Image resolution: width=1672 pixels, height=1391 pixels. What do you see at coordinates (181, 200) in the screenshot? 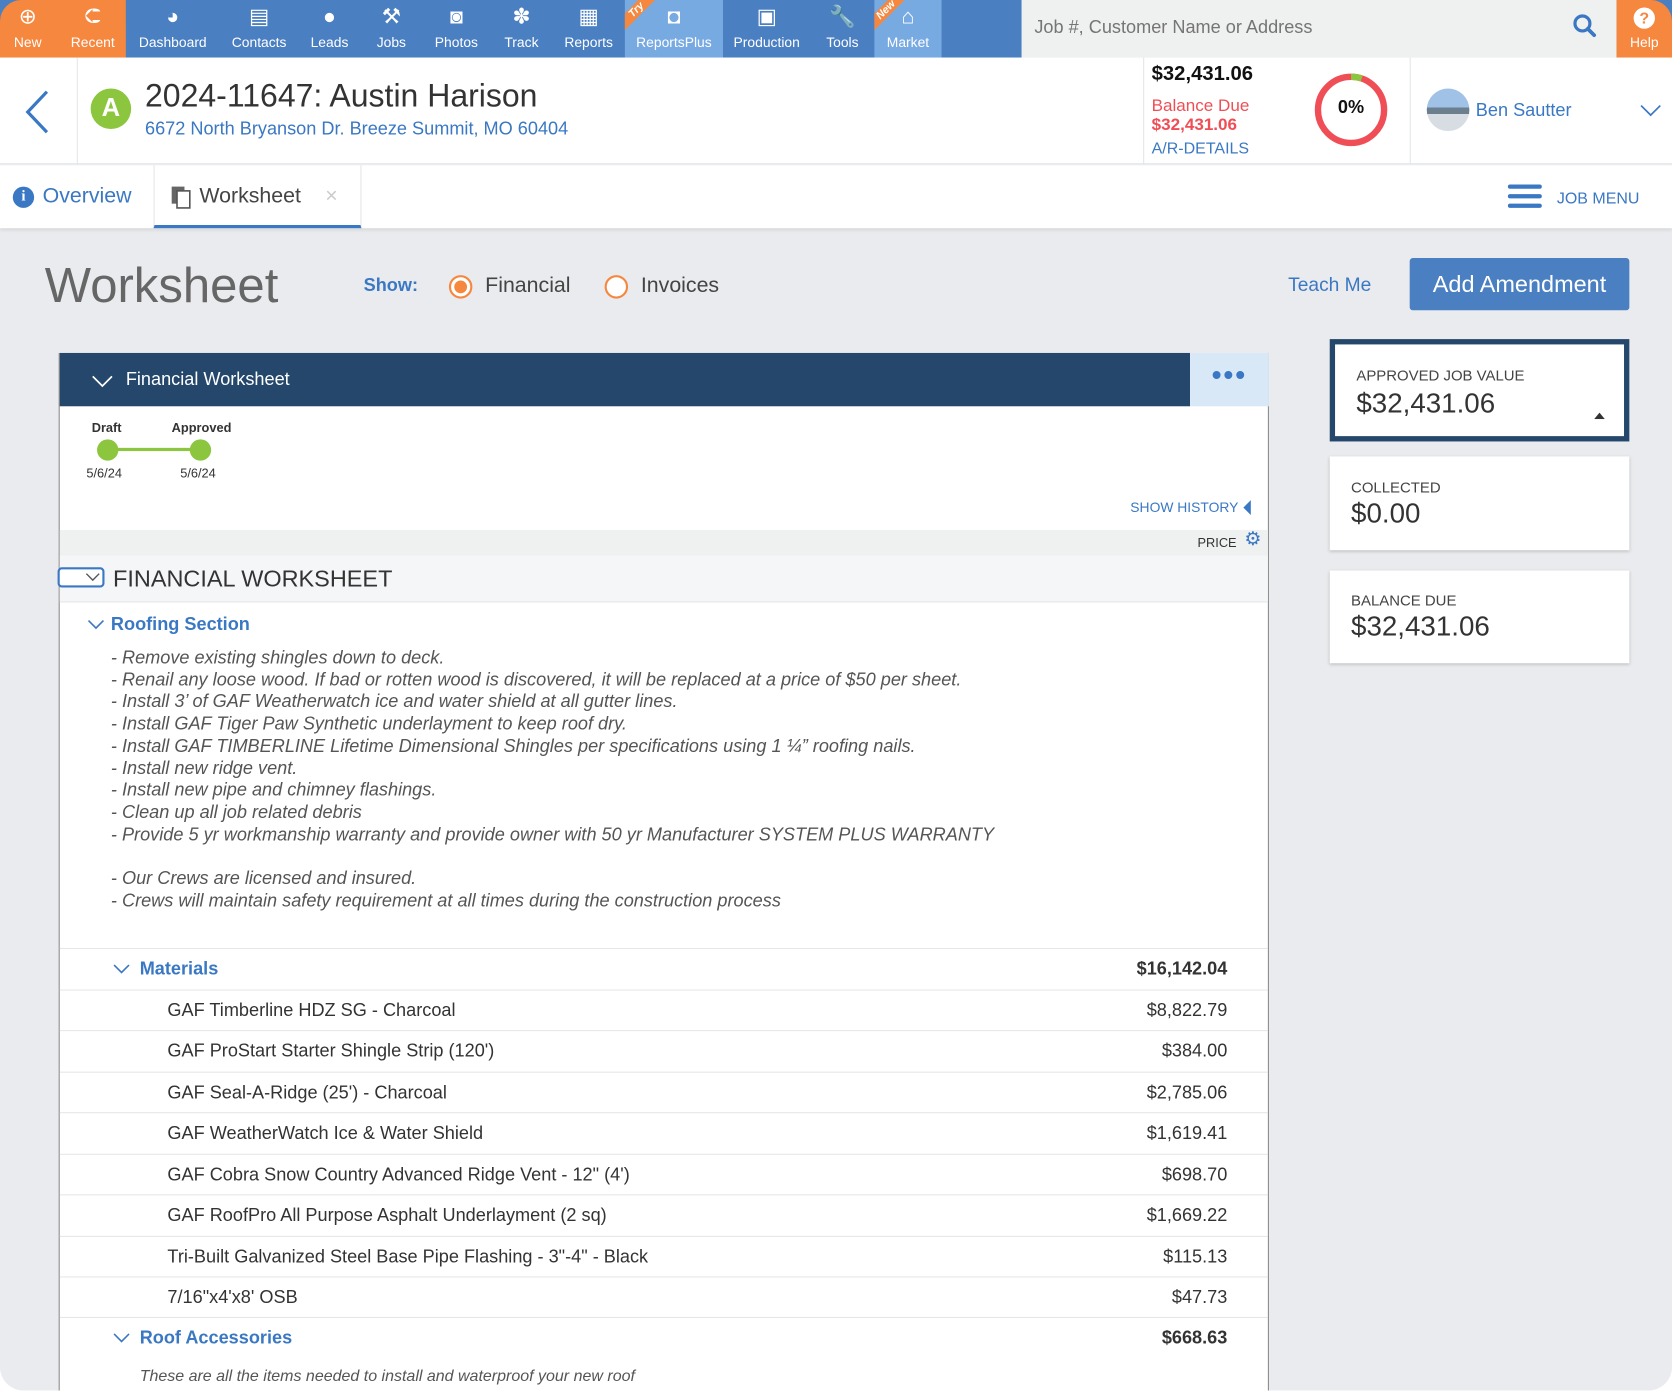
I see `worksheet-document-icon` at bounding box center [181, 200].